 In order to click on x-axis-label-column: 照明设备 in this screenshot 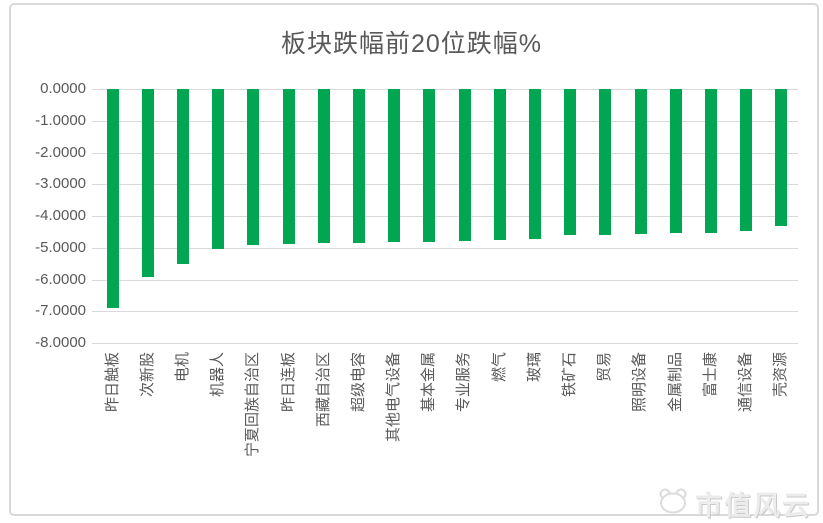, I will do `click(640, 427)`.